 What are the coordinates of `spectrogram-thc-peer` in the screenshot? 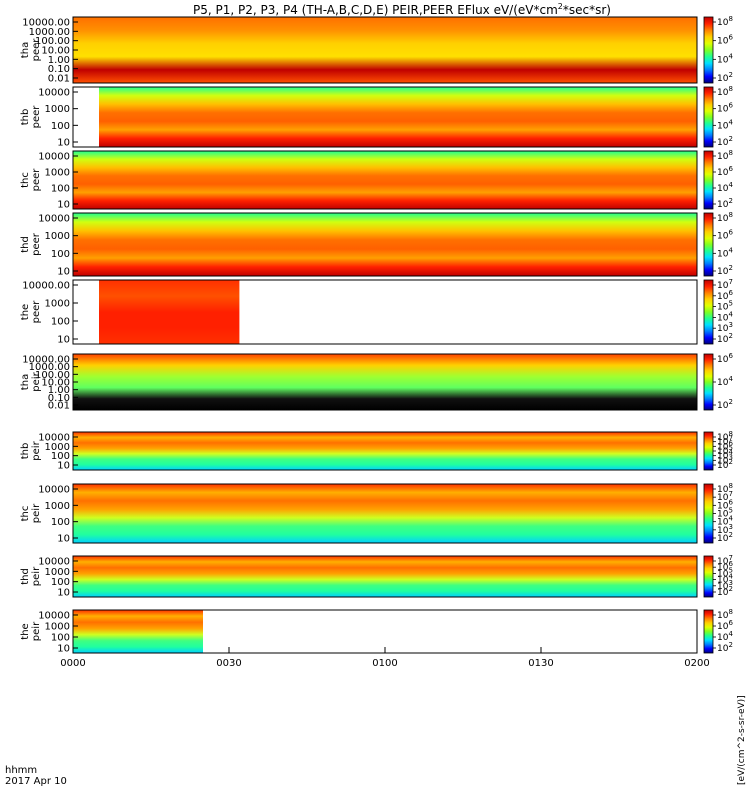 It's located at (385, 180).